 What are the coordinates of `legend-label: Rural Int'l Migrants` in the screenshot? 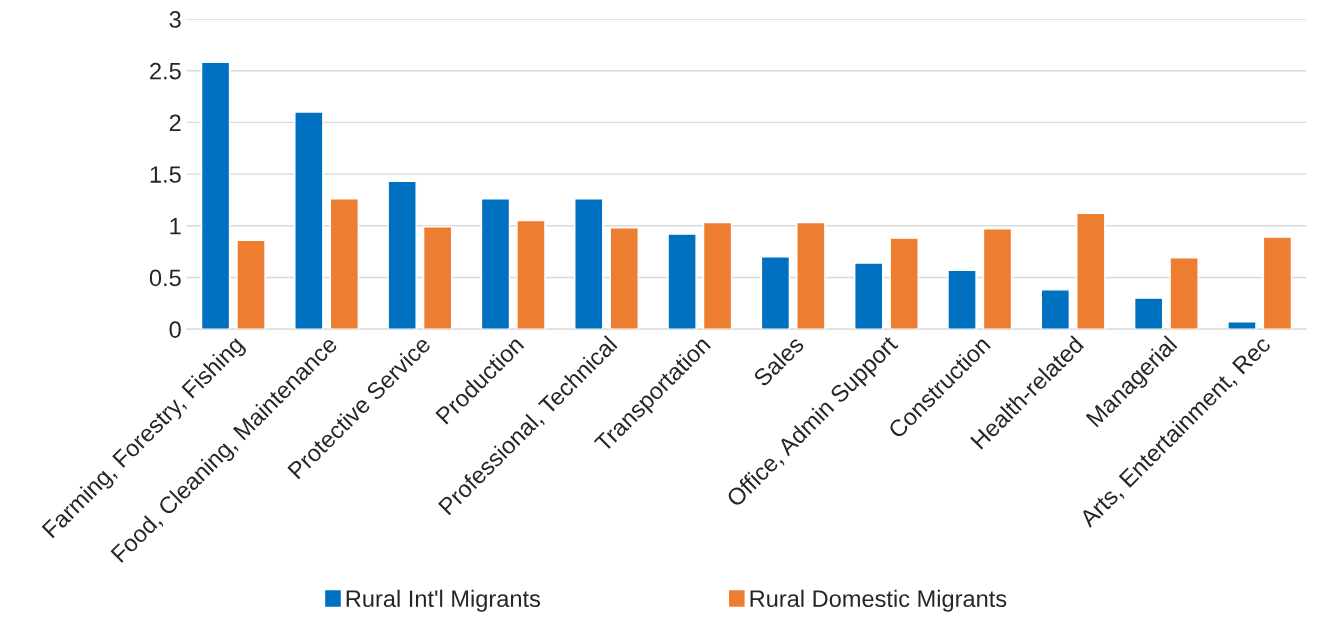 It's located at (443, 600).